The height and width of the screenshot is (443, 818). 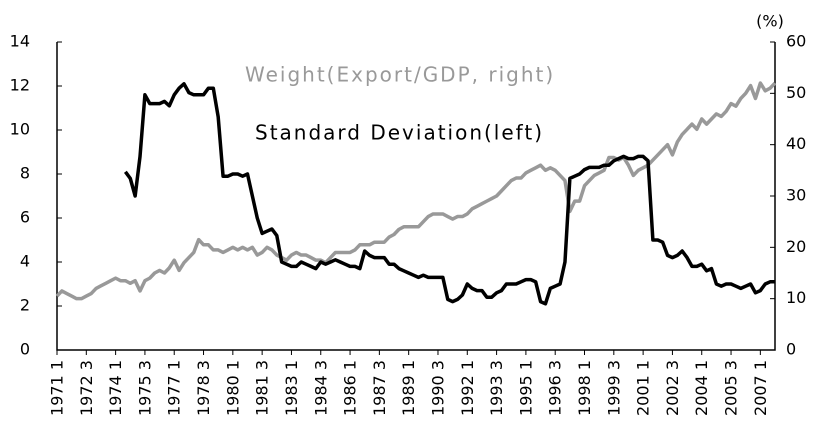 I want to click on x-tick-label: 1989 1, so click(x=408, y=388).